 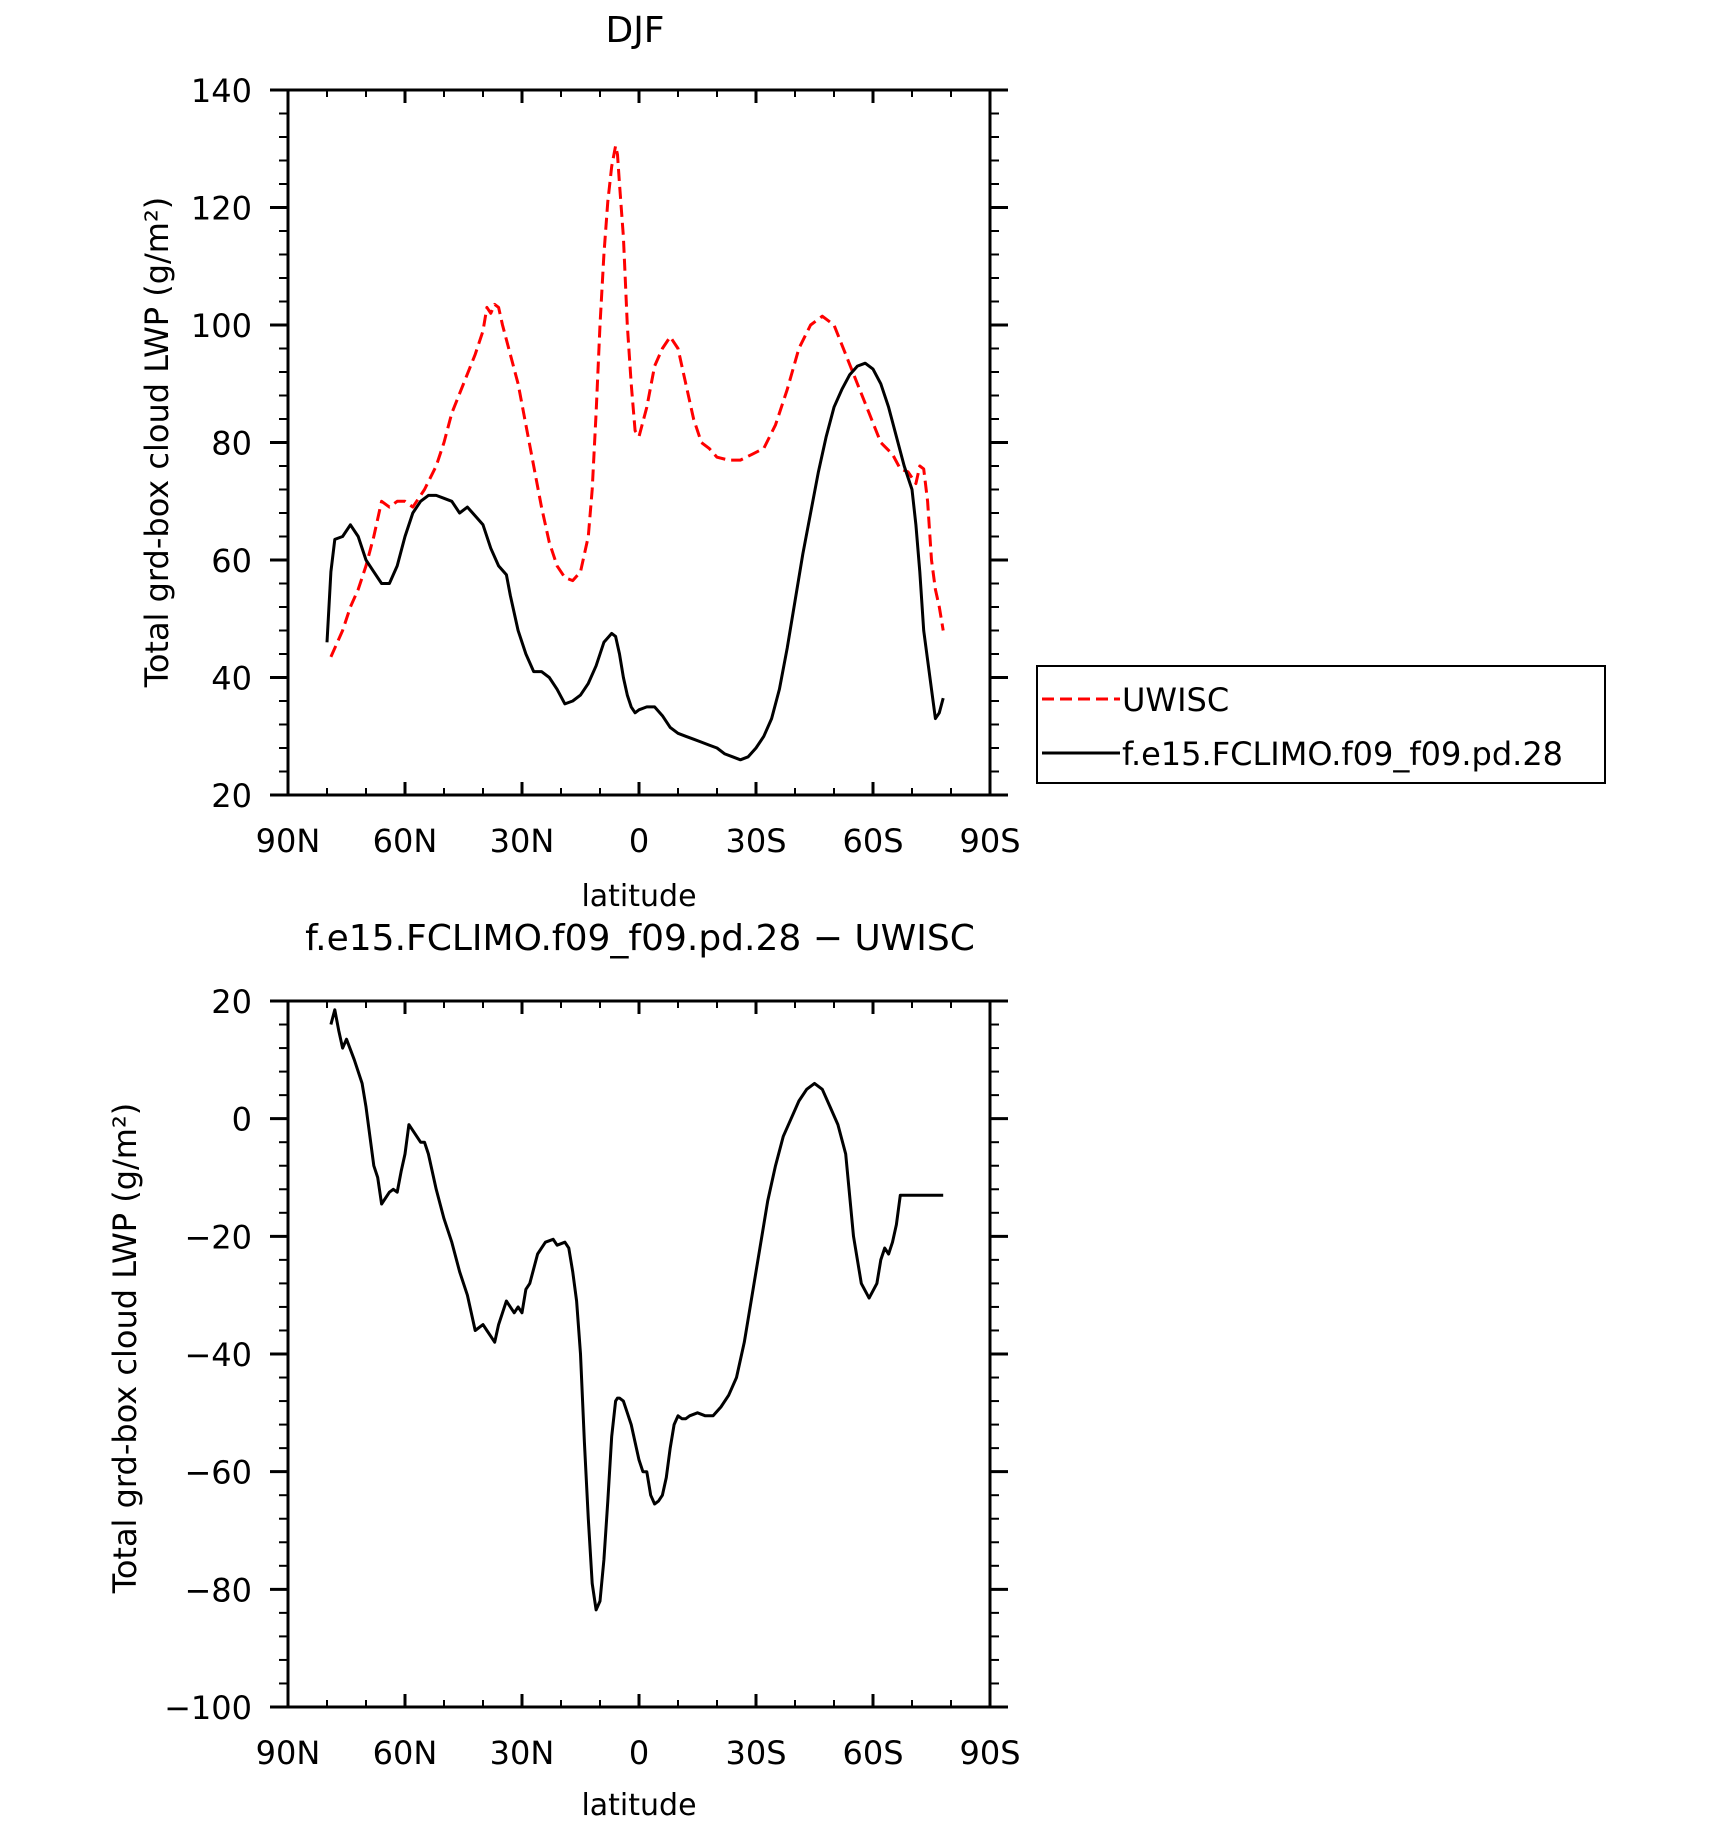 I want to click on y-tick-label: −40, so click(x=218, y=1355).